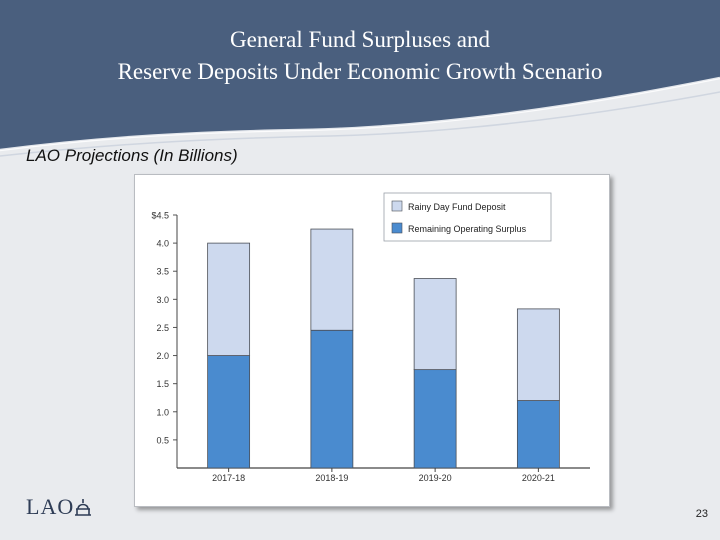  I want to click on slide-subtitle: LAO Projections (In Billions), so click(132, 155).